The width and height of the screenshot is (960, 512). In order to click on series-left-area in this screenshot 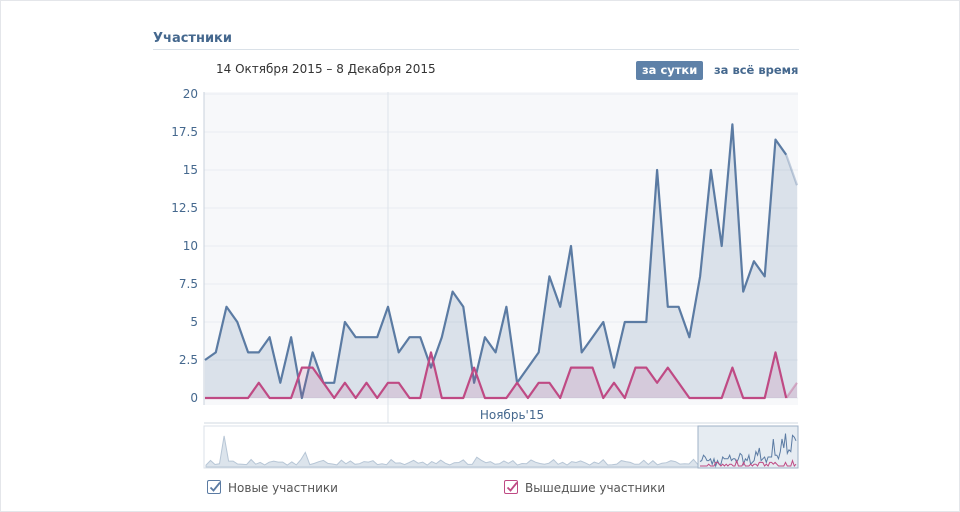, I will do `click(501, 375)`.